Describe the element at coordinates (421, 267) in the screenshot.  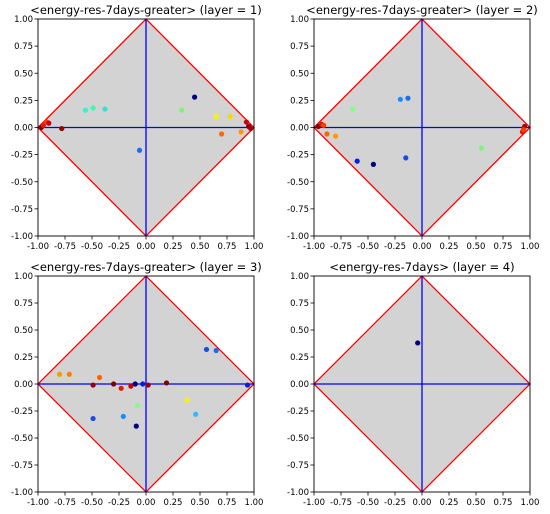
I see `chart-title: <energy-res-7days> (layer = 4)` at that location.